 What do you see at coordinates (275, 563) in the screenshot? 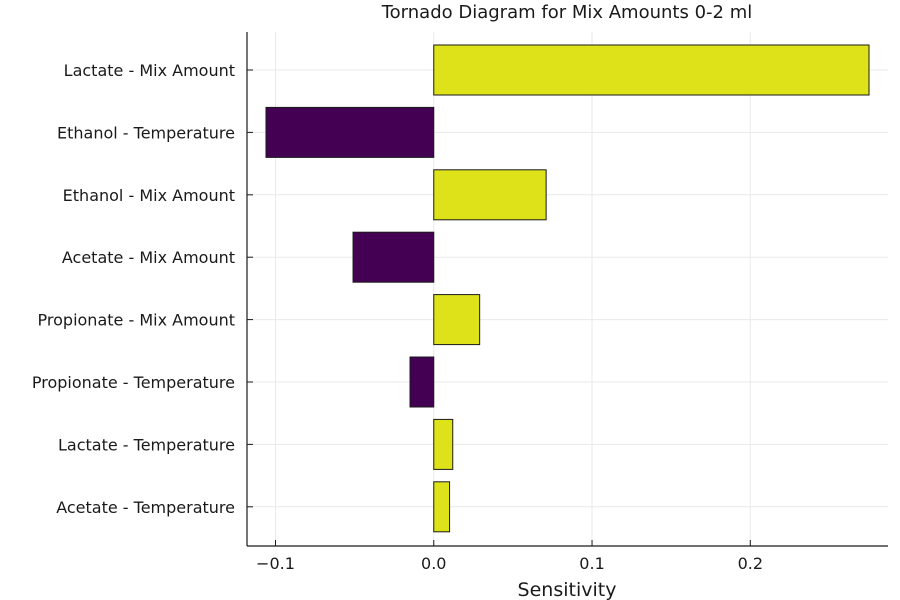
I see `x-tick-label: −0.1` at bounding box center [275, 563].